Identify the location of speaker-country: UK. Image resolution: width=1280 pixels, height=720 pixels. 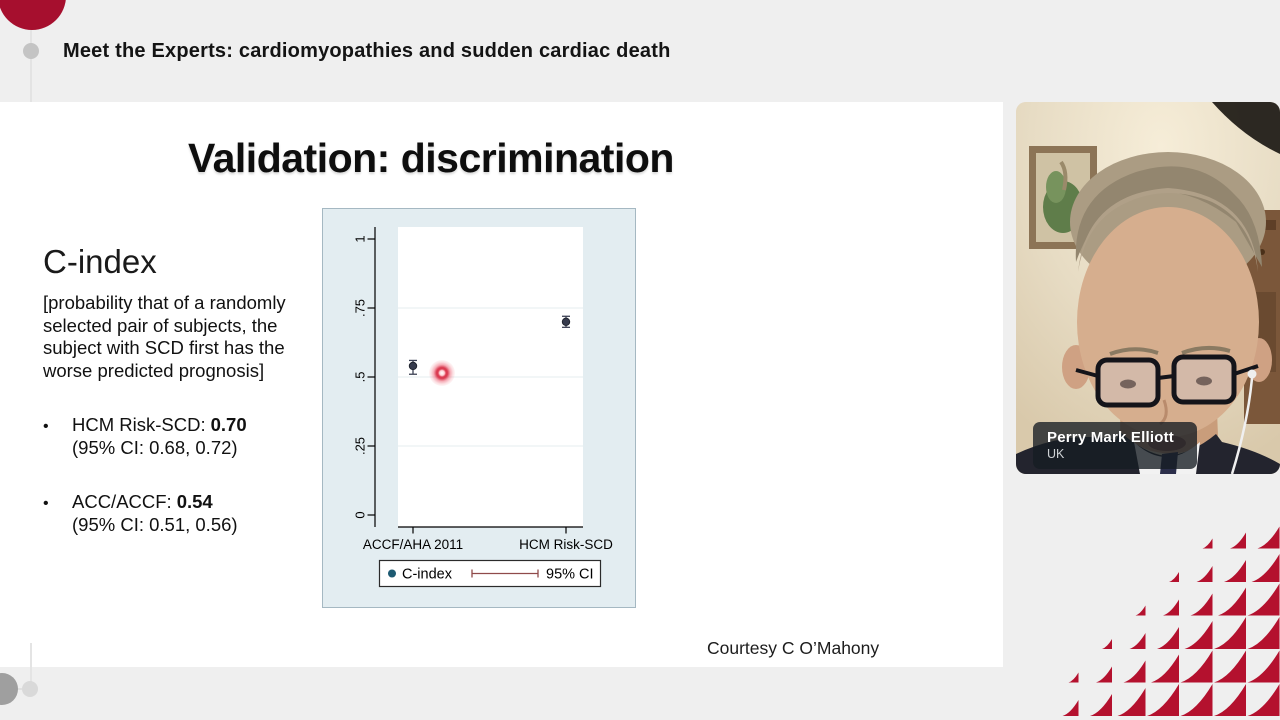
(1056, 454).